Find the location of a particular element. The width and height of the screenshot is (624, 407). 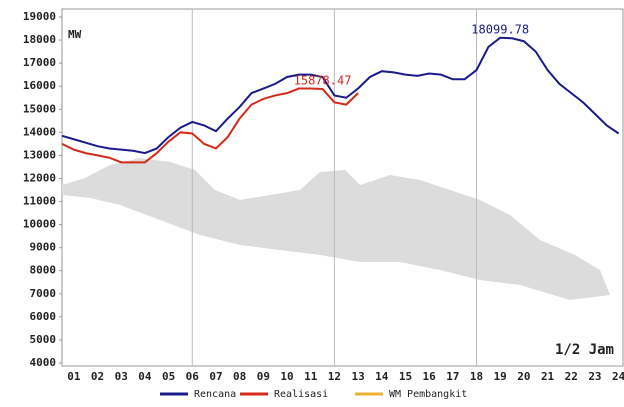

y-tick-label: 8000 is located at coordinates (43, 270).